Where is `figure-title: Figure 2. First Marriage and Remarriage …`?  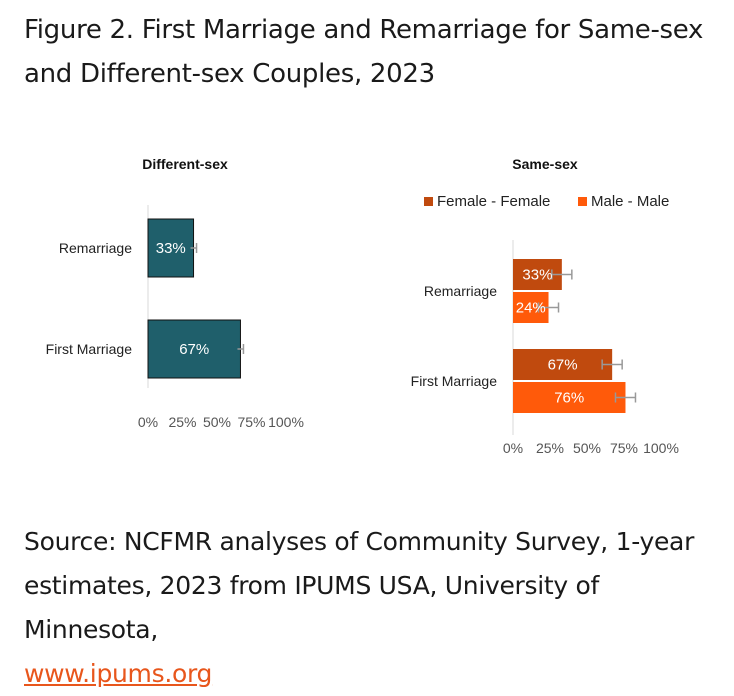
figure-title: Figure 2. First Marriage and Remarriage … is located at coordinates (364, 52).